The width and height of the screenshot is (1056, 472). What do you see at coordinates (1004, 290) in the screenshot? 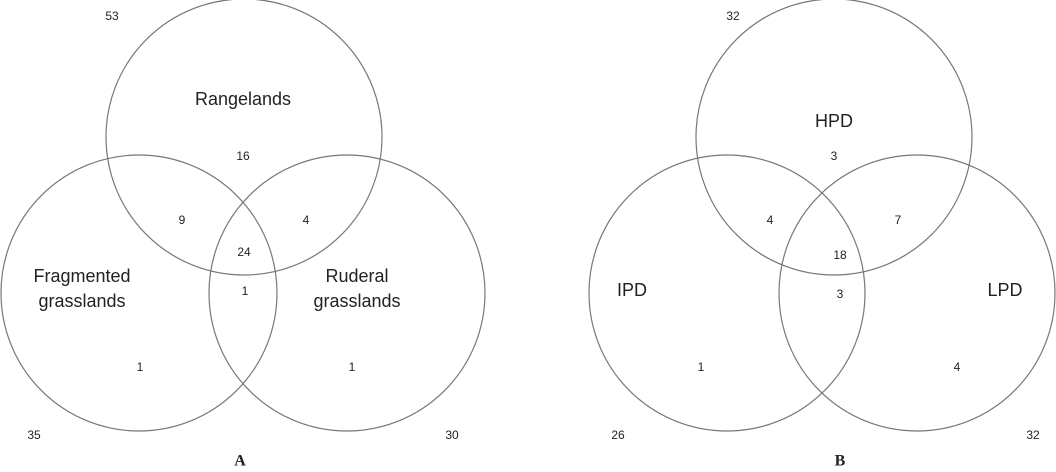
I see `set-name: LPD` at bounding box center [1004, 290].